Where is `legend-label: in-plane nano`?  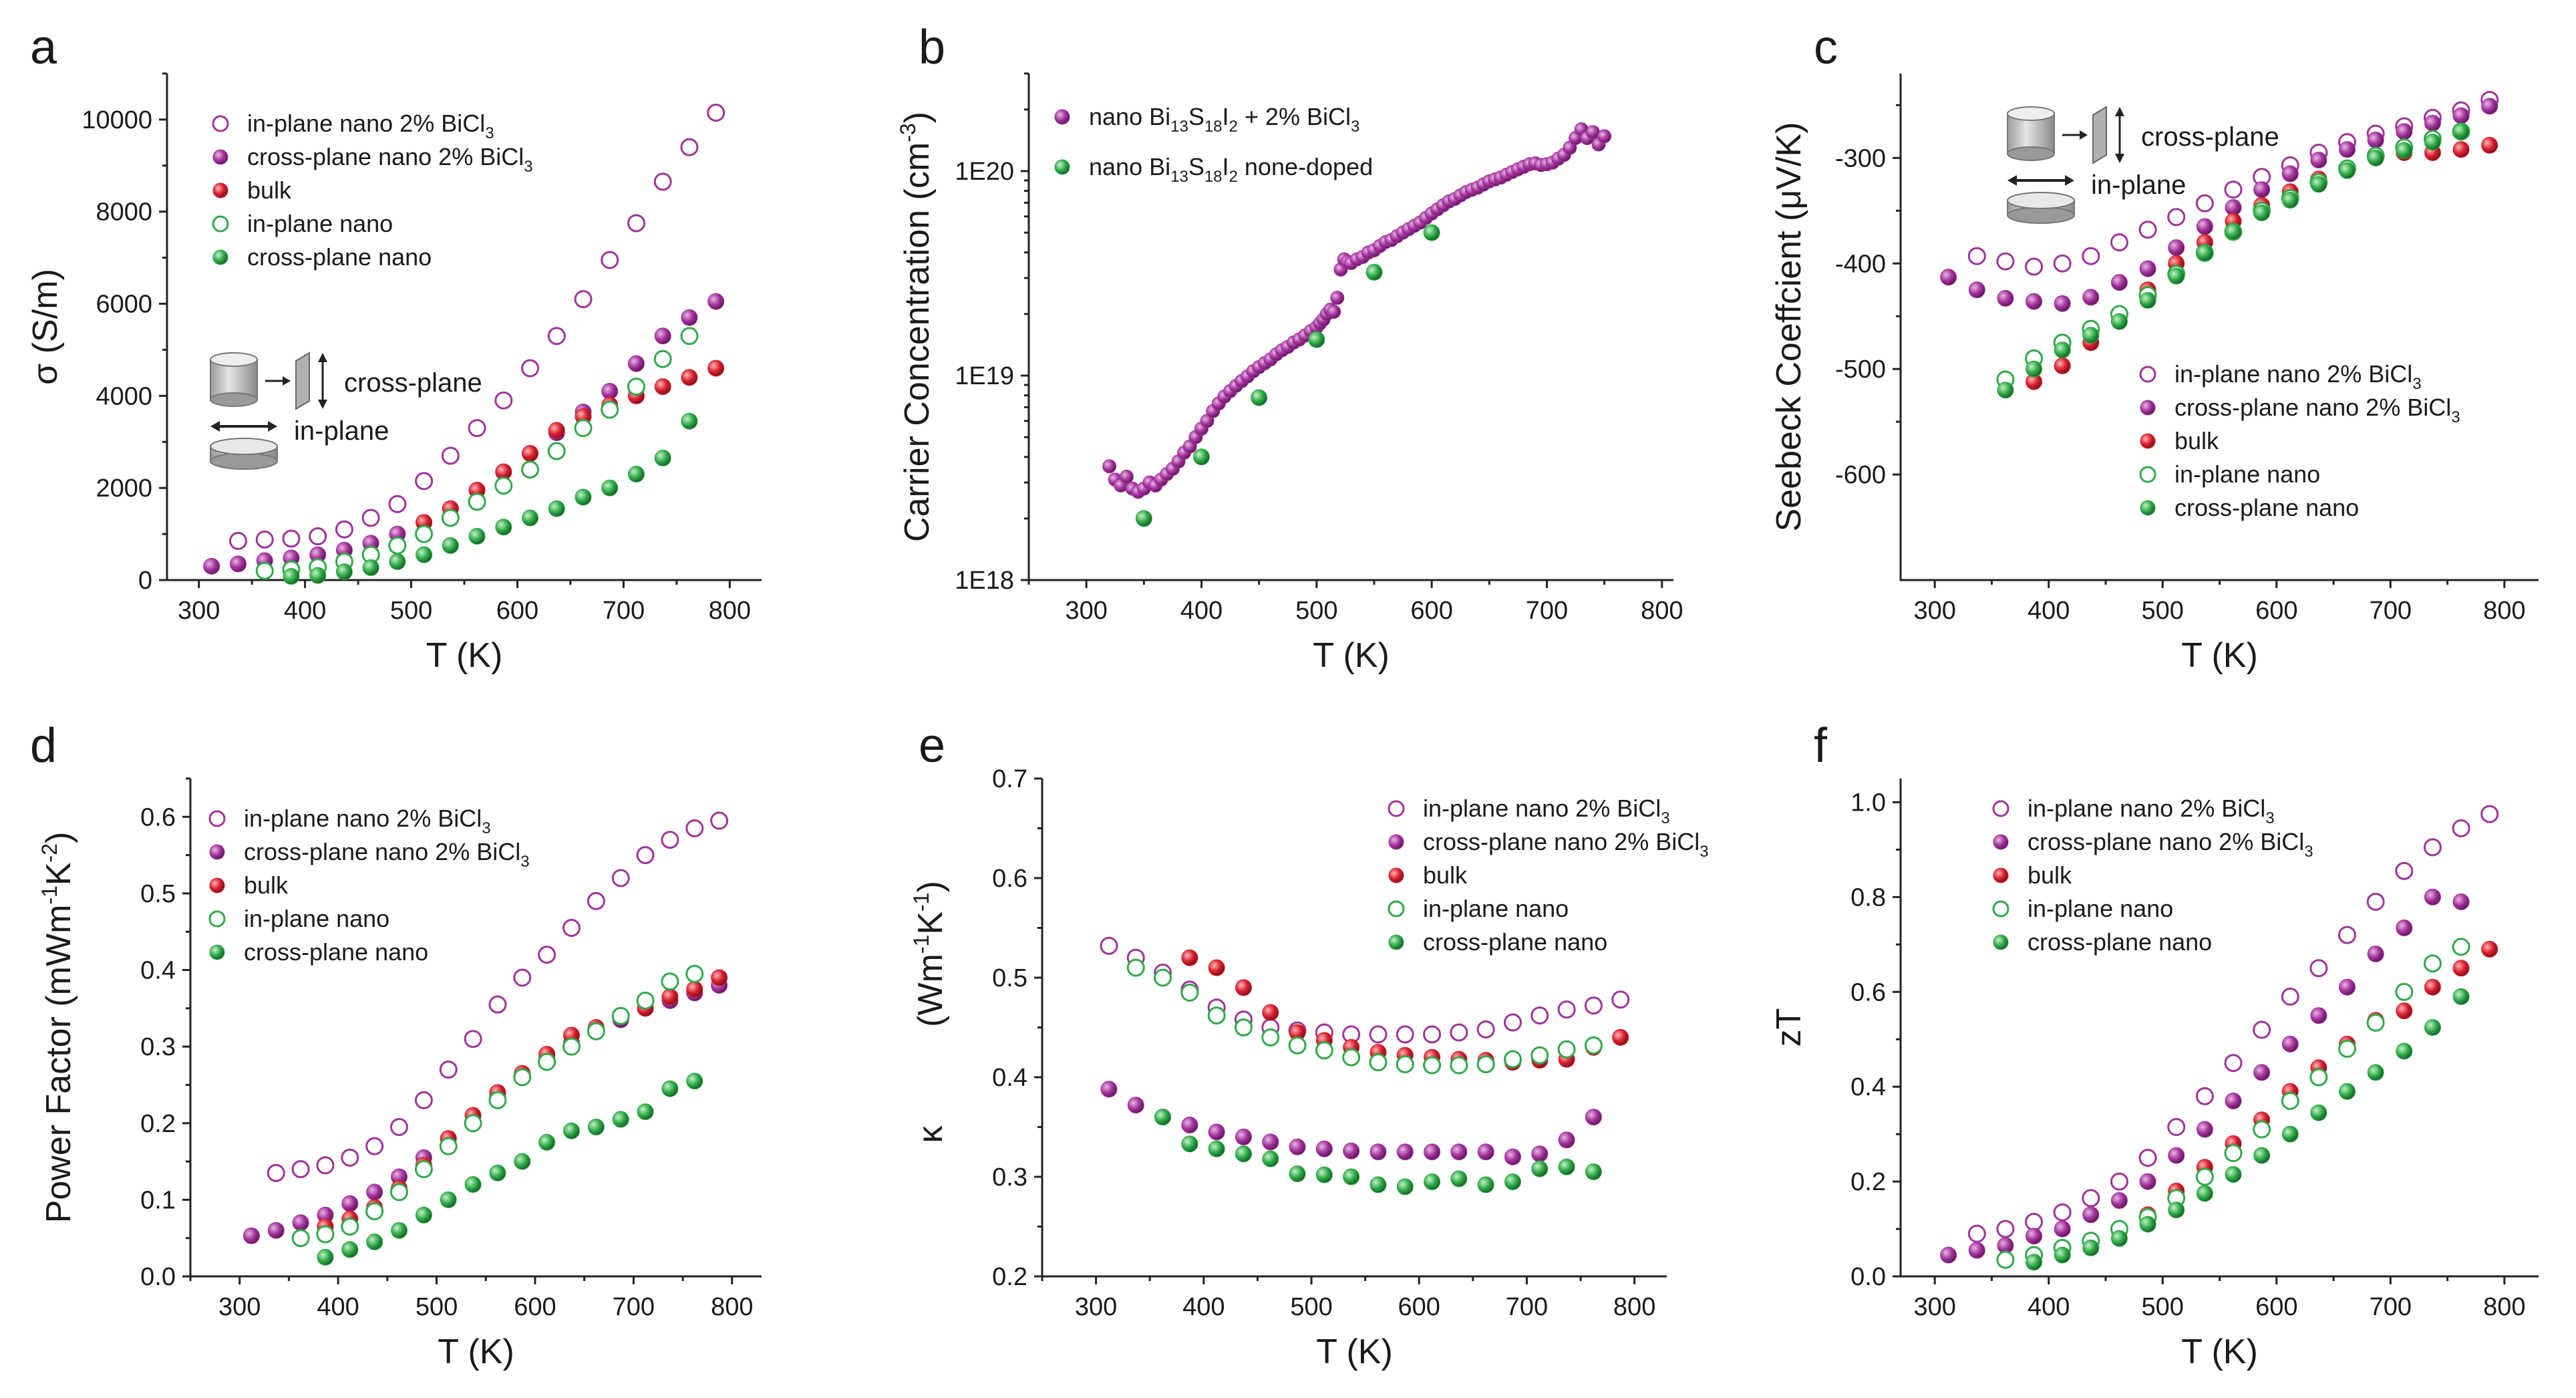 legend-label: in-plane nano is located at coordinates (1496, 908).